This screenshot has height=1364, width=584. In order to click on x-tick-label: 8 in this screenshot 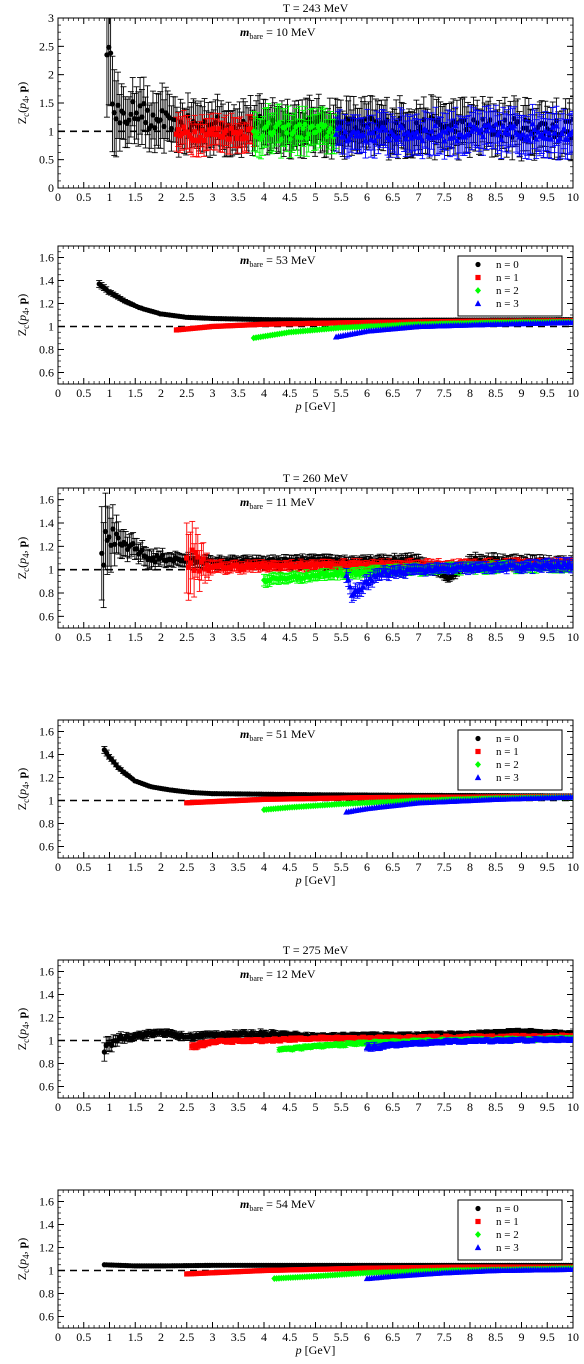, I will do `click(470, 393)`.